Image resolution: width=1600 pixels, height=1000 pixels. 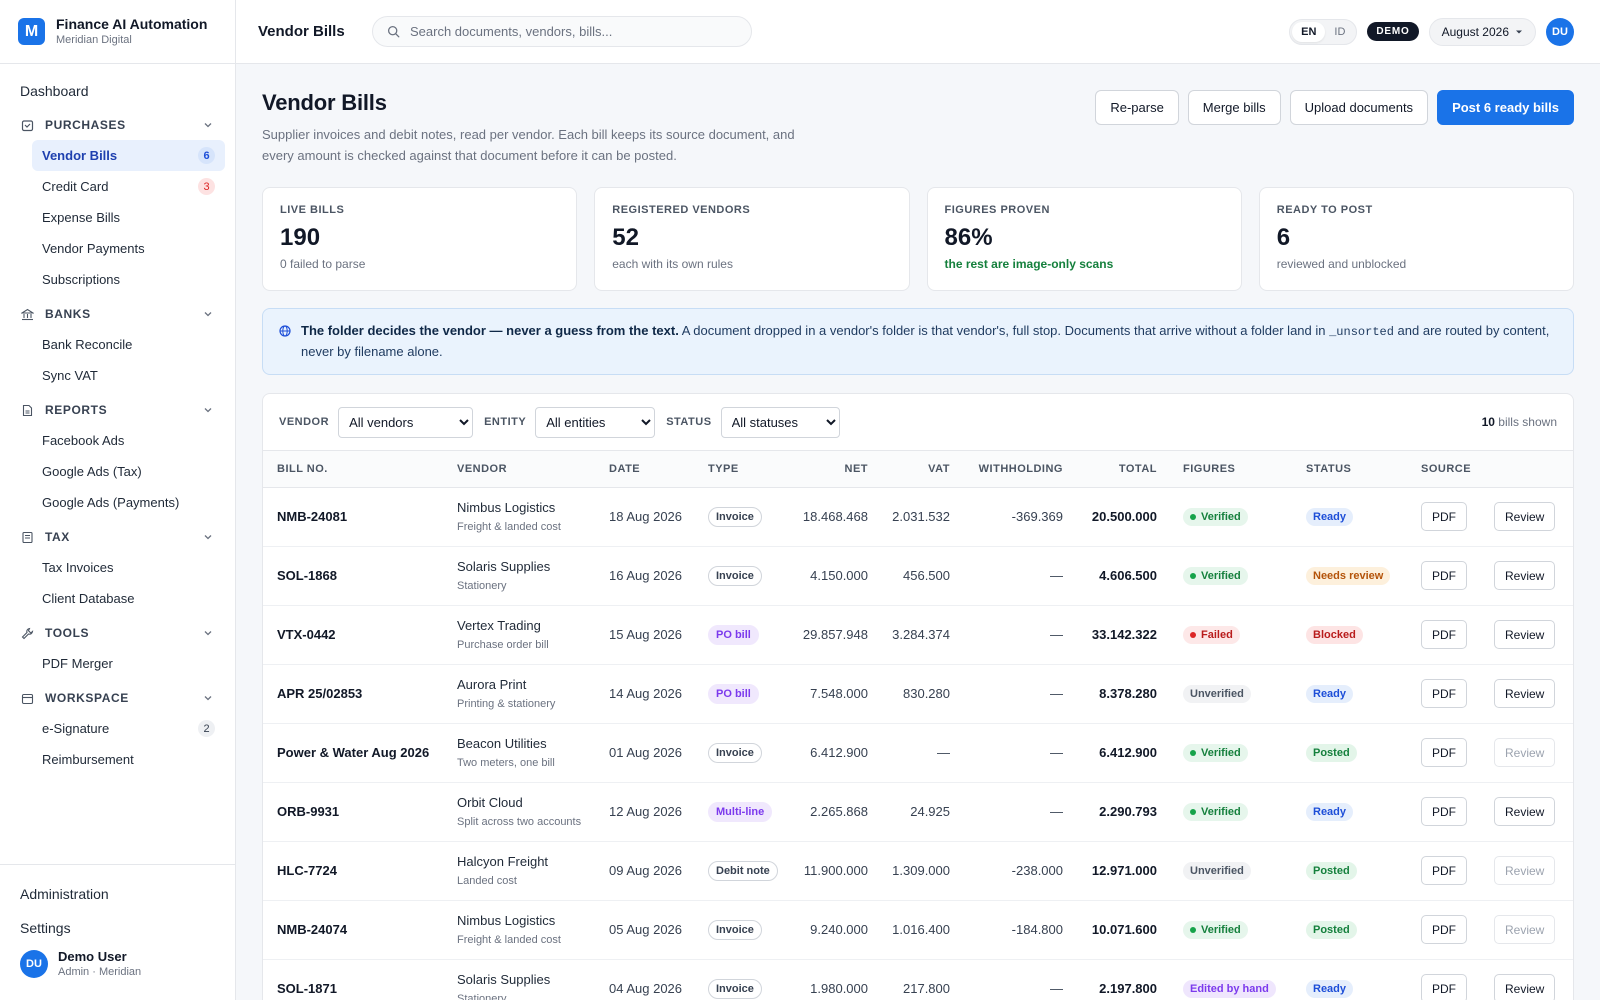 What do you see at coordinates (503, 861) in the screenshot?
I see `vendor-name: Halcyon Freight` at bounding box center [503, 861].